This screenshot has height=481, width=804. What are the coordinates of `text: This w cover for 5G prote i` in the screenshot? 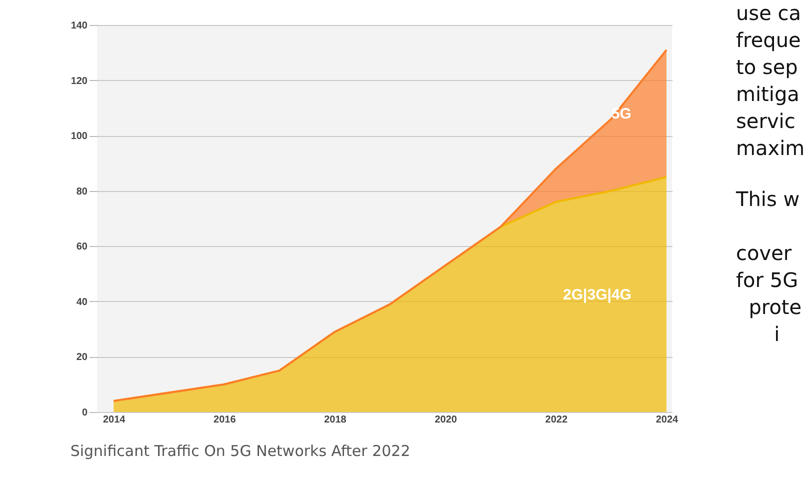 It's located at (769, 266).